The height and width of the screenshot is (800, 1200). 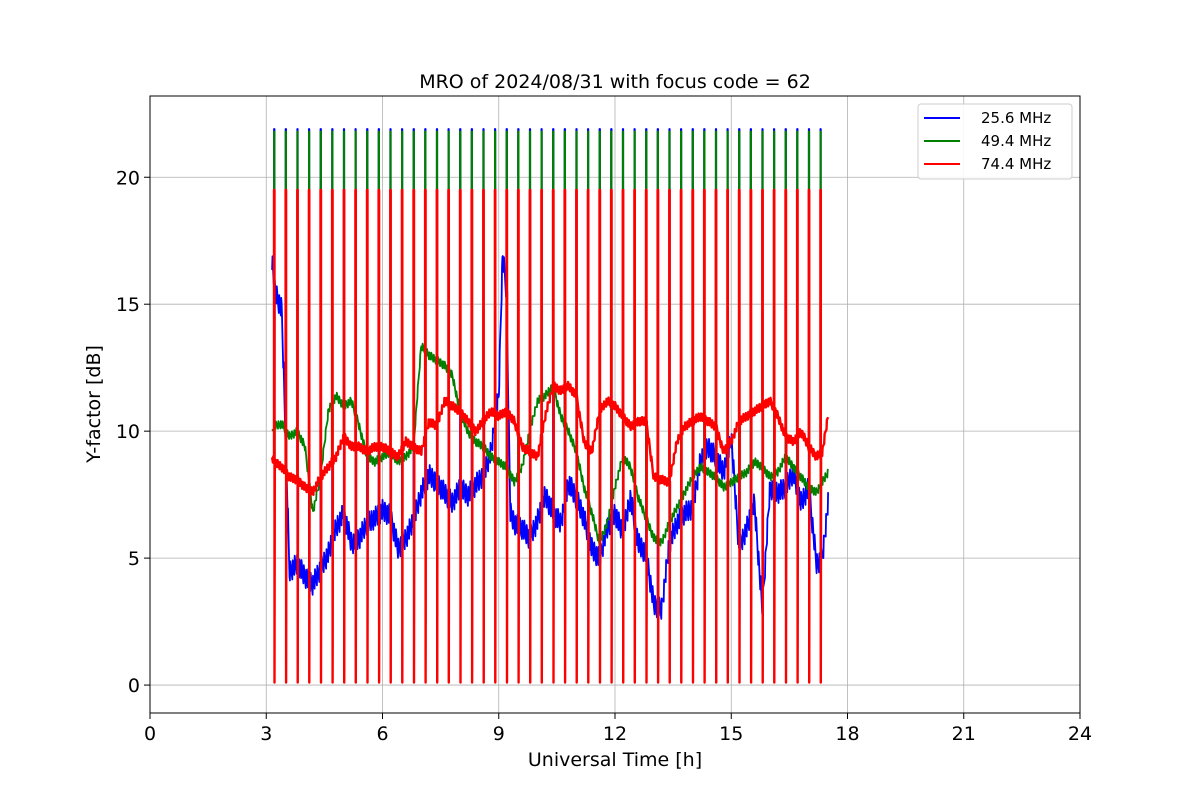 What do you see at coordinates (128, 432) in the screenshot?
I see `y-tick-label: 10` at bounding box center [128, 432].